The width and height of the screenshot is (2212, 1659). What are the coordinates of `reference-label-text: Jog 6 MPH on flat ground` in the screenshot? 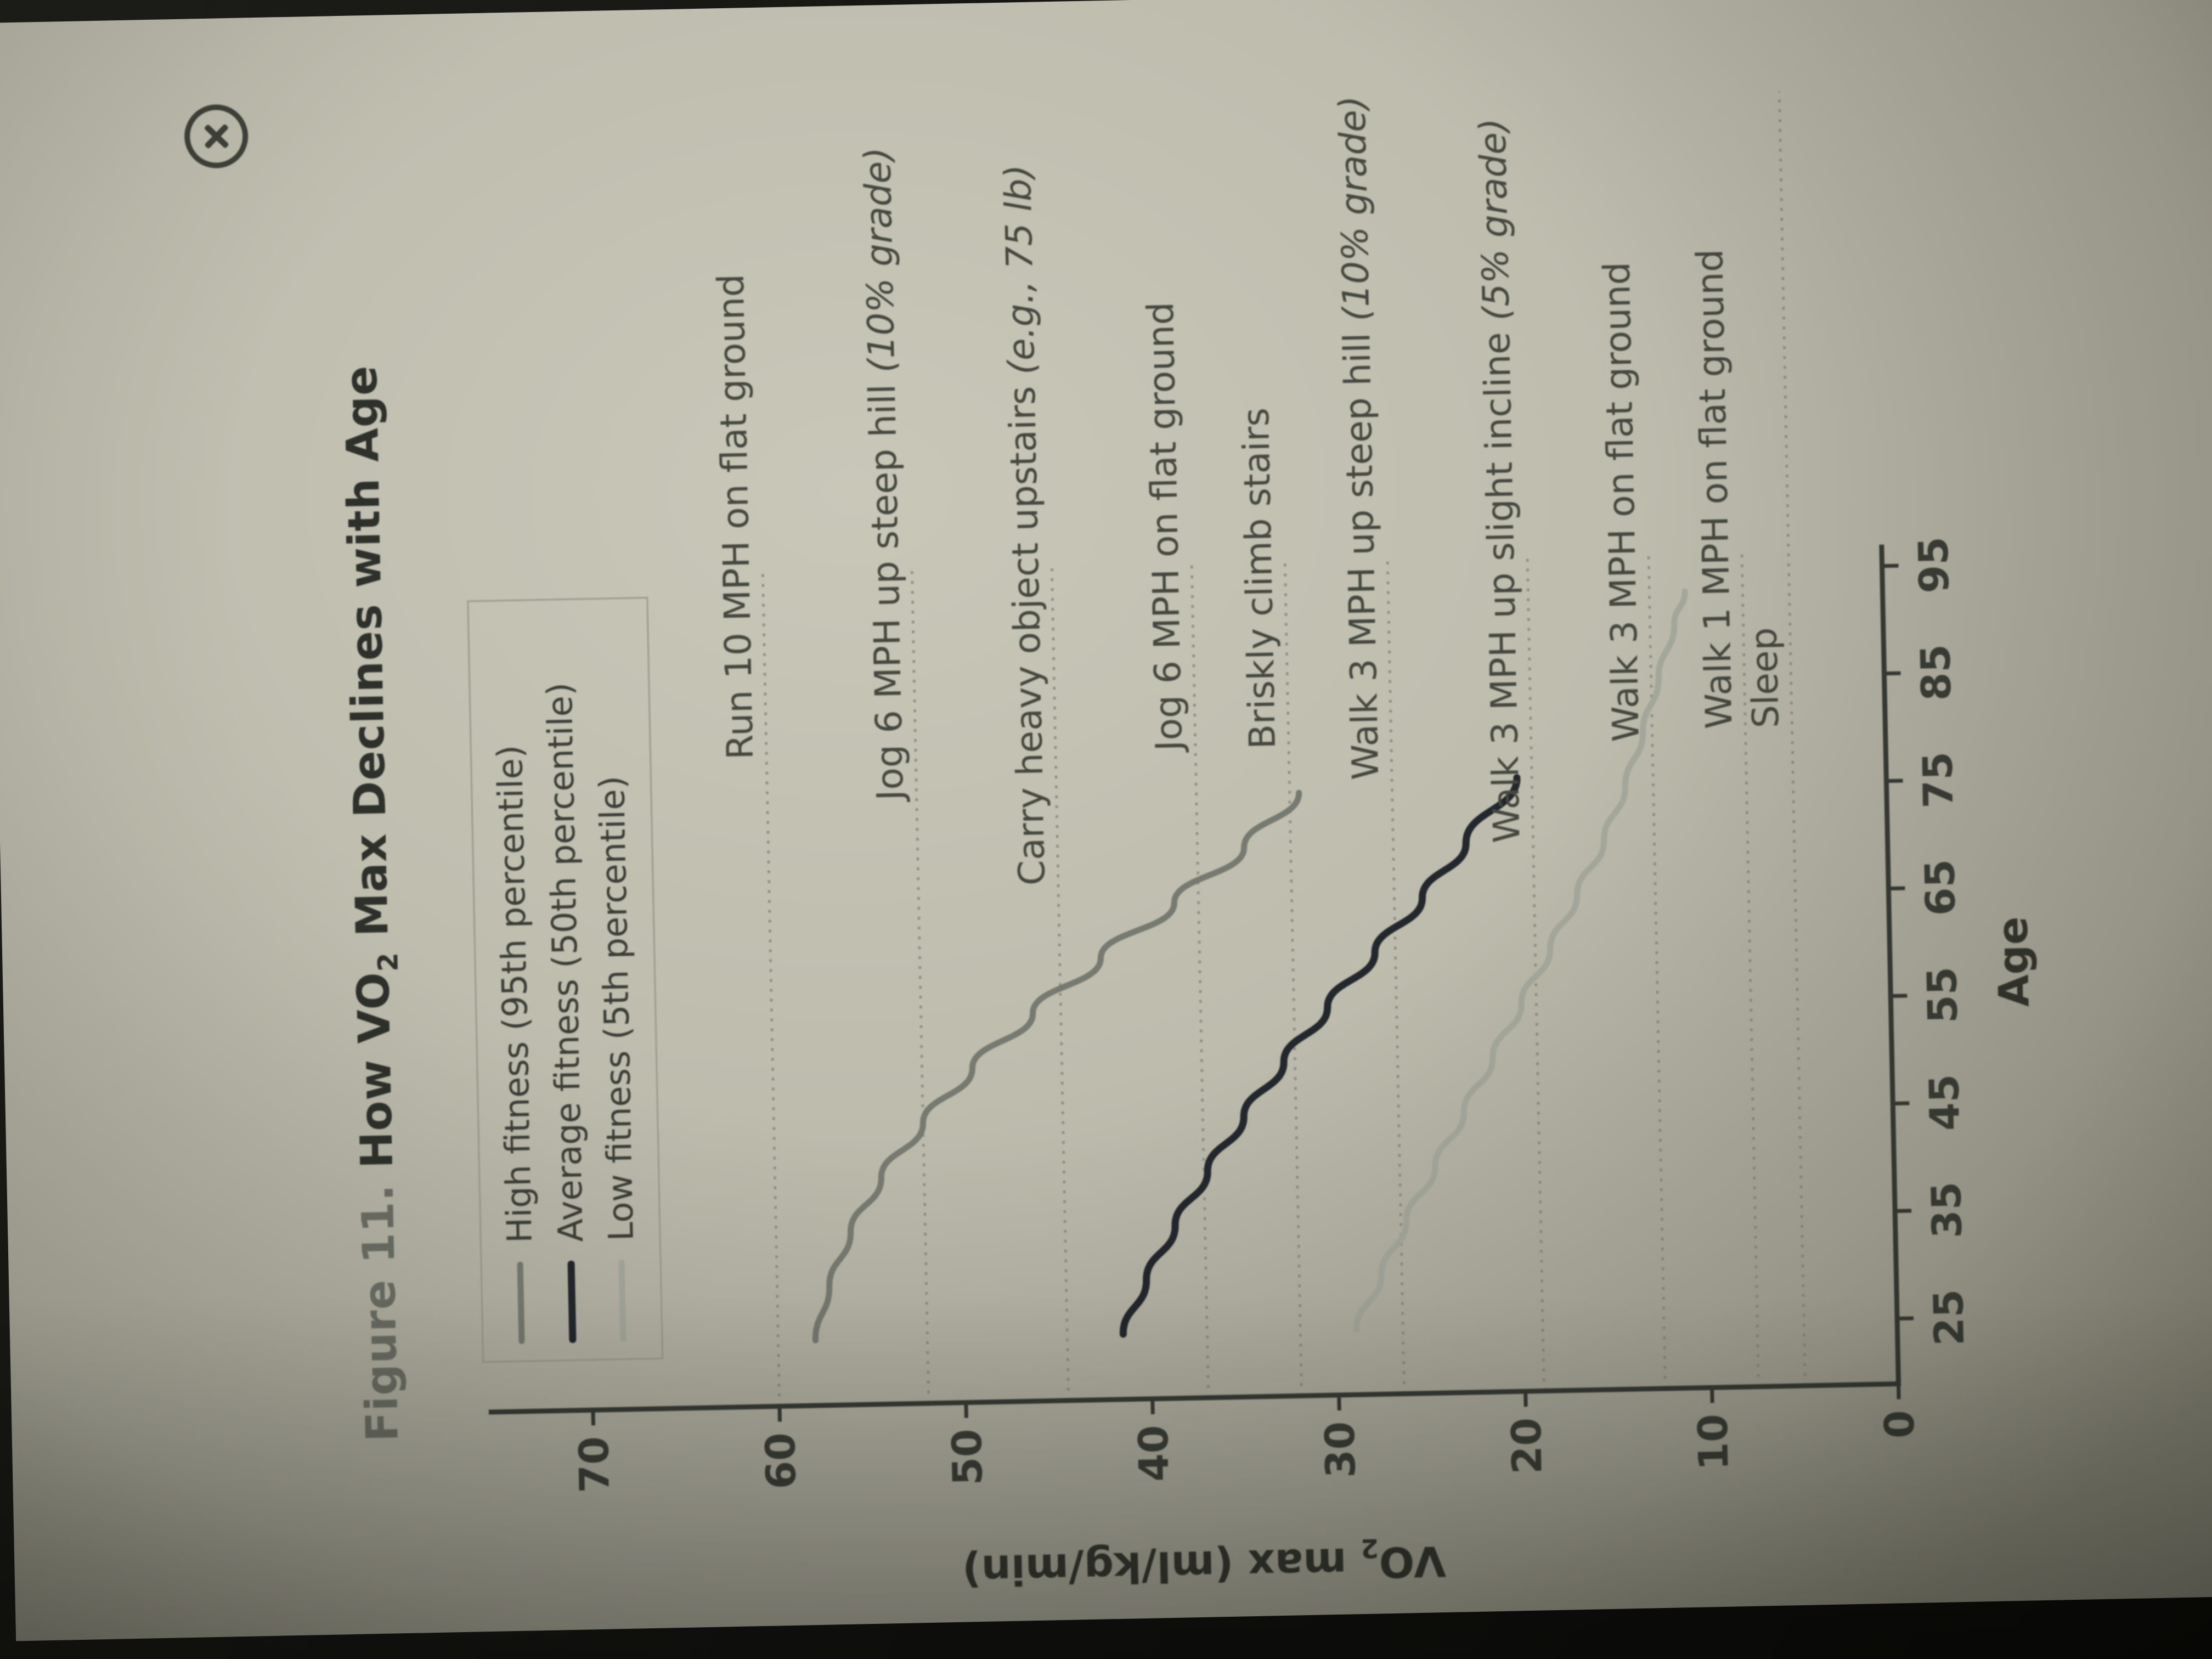 It's located at (1165, 526).